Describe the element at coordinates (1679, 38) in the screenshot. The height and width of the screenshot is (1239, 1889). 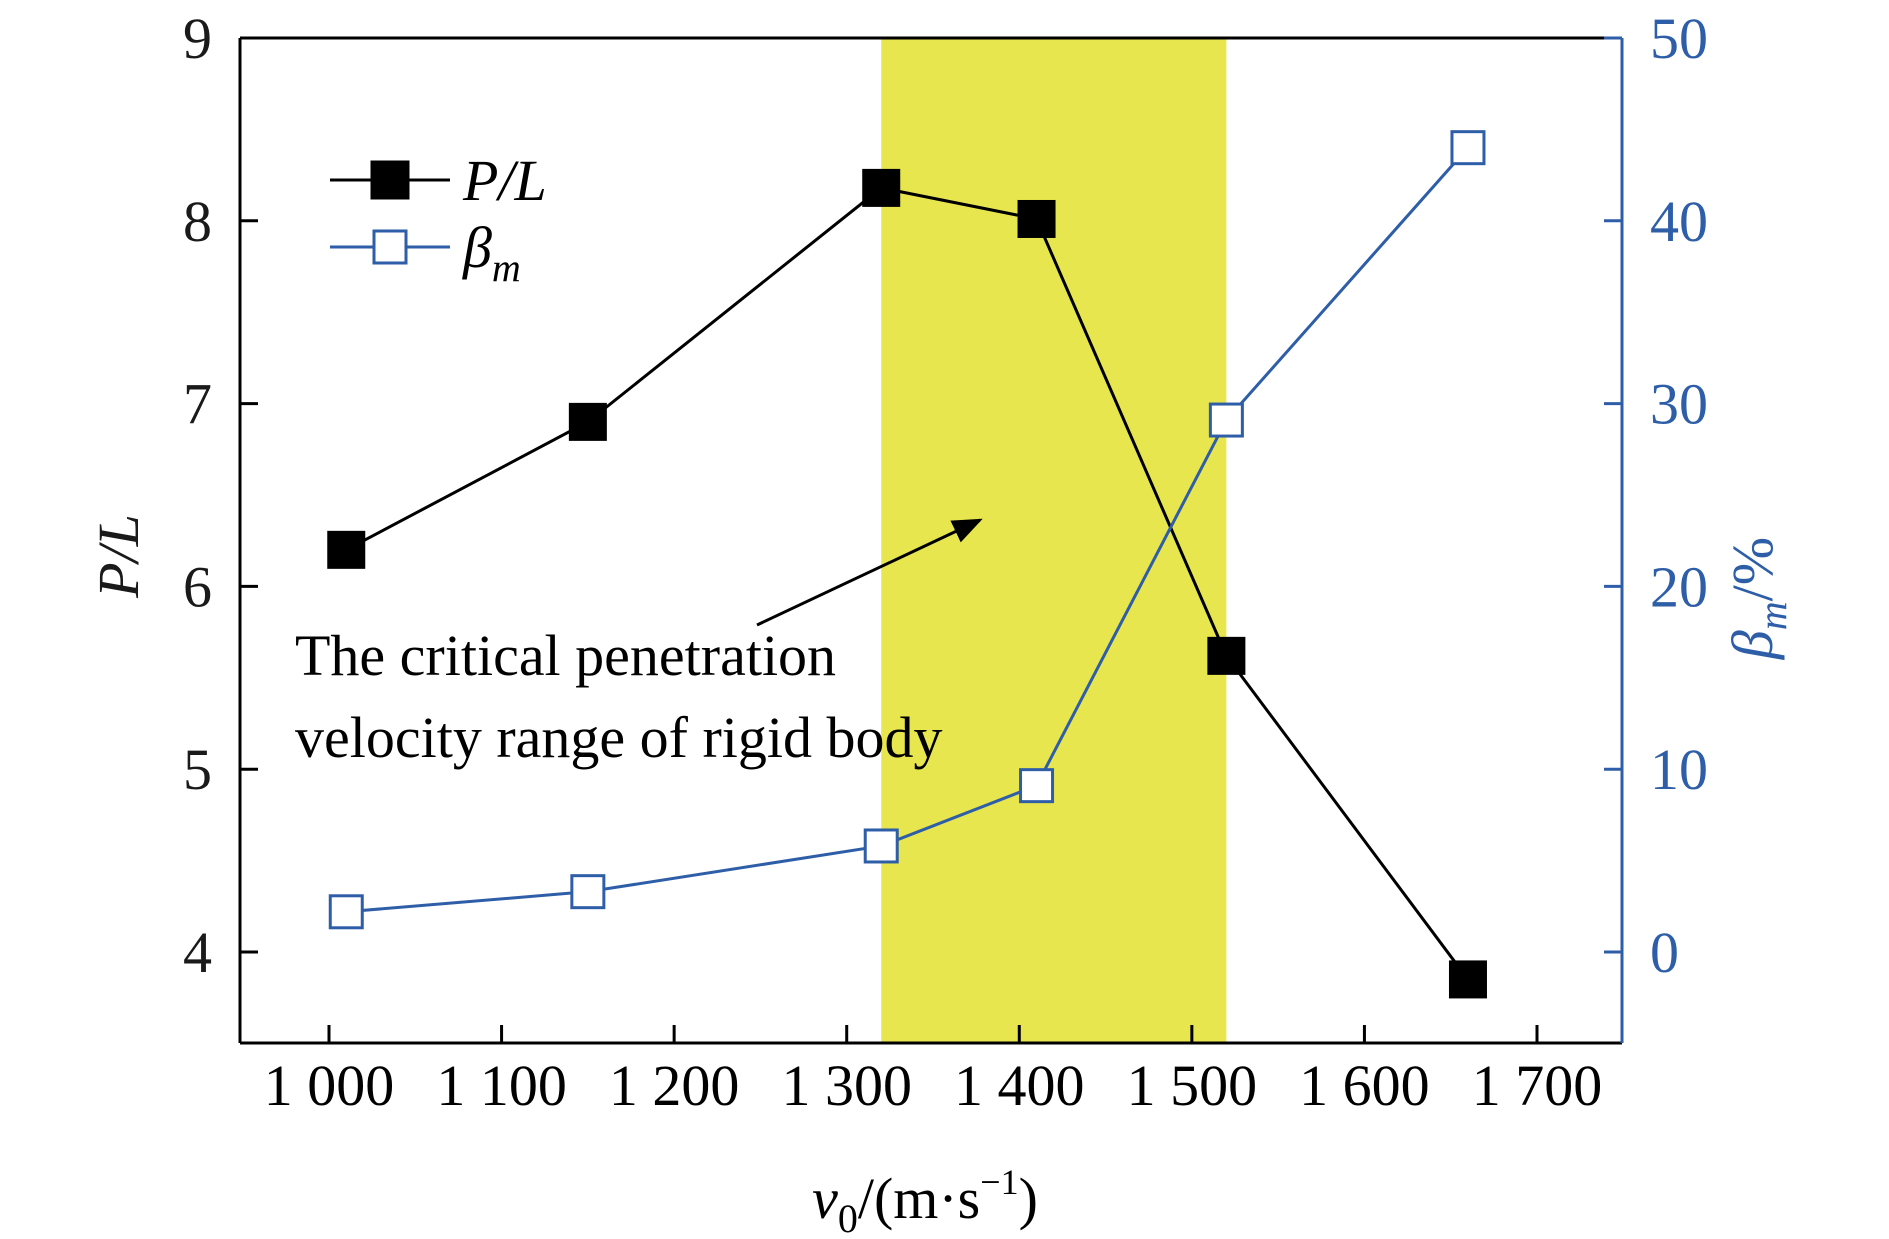
I see `right-y-tick-label: 50` at that location.